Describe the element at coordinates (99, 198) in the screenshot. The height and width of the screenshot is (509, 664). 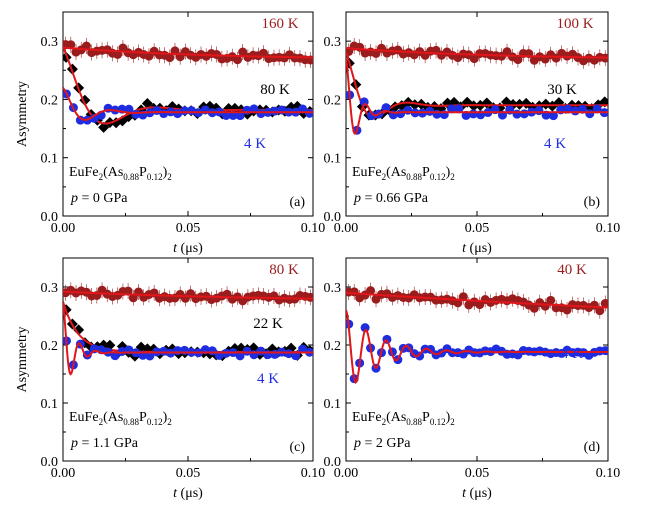
I see `pressure-label: p = 0 GPa` at that location.